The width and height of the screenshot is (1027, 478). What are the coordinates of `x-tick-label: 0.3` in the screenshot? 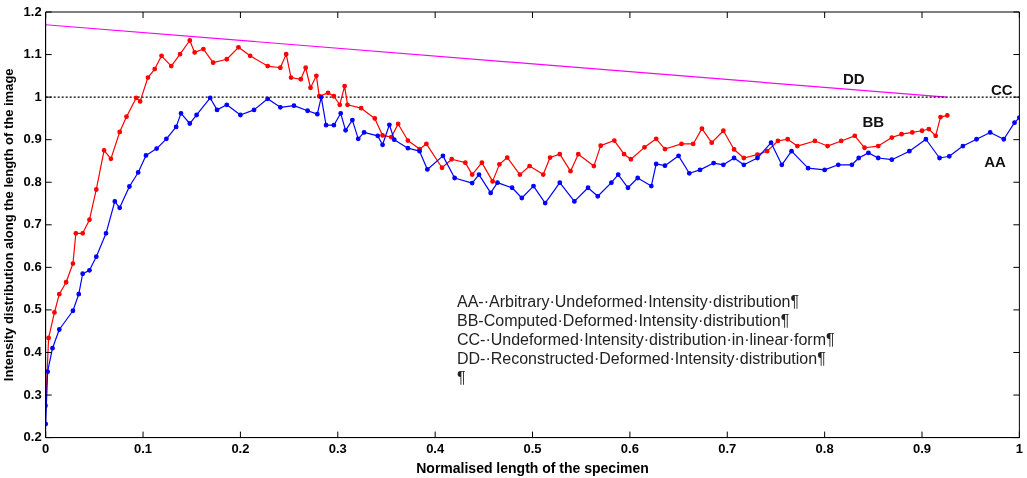 It's located at (337, 448).